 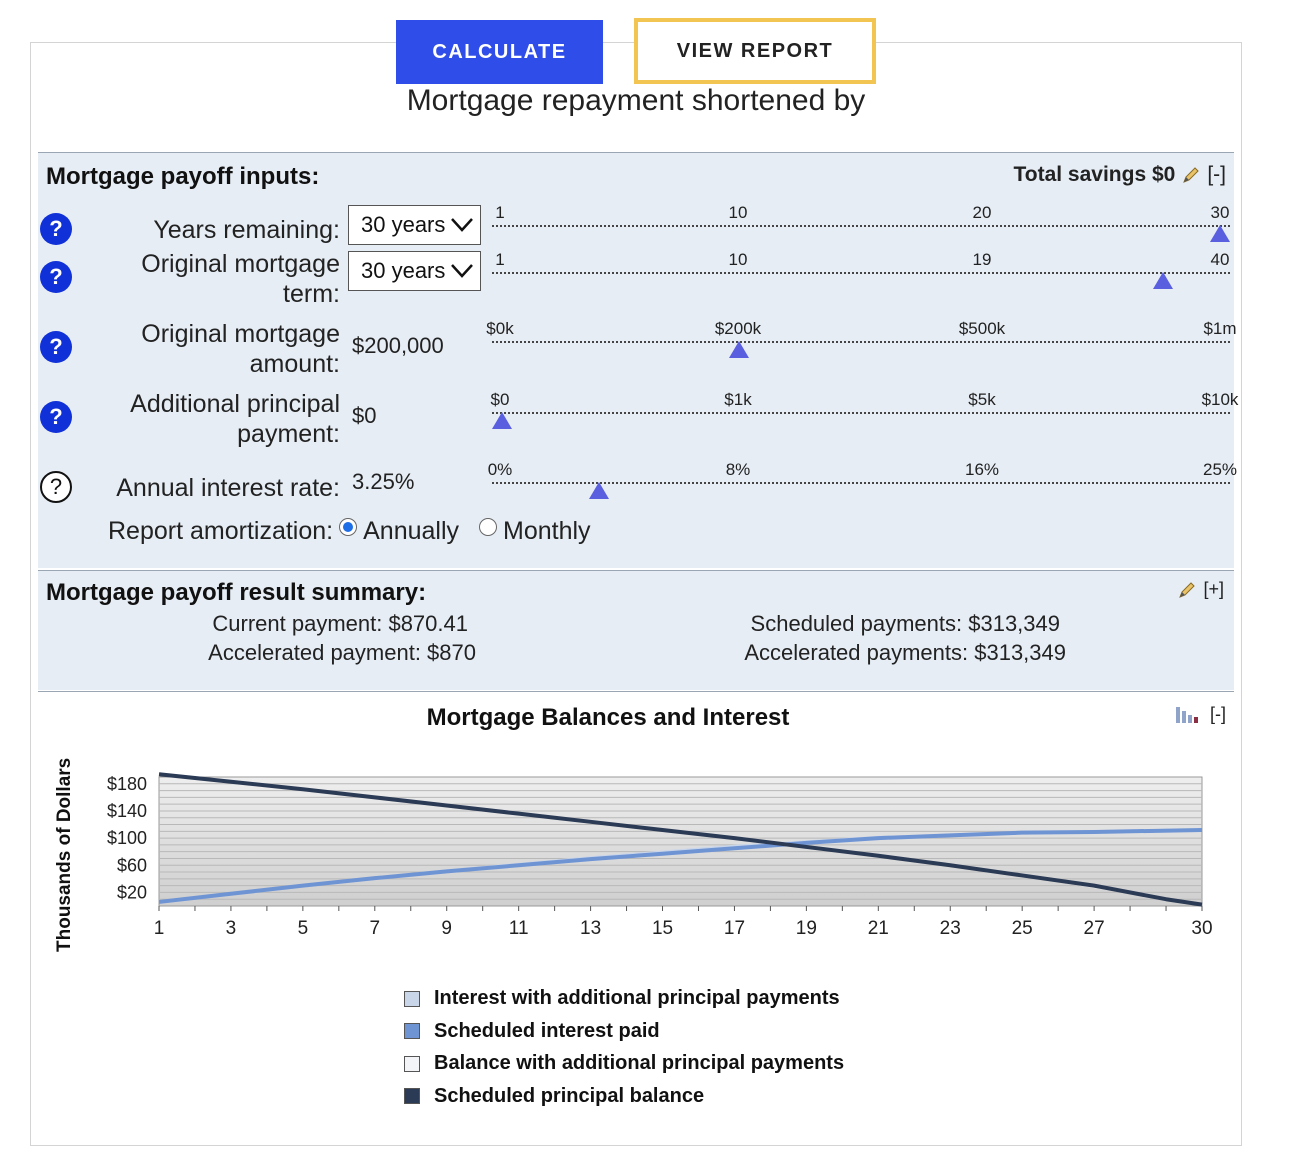 What do you see at coordinates (221, 531) in the screenshot?
I see `amortization-label: Report amortization:` at bounding box center [221, 531].